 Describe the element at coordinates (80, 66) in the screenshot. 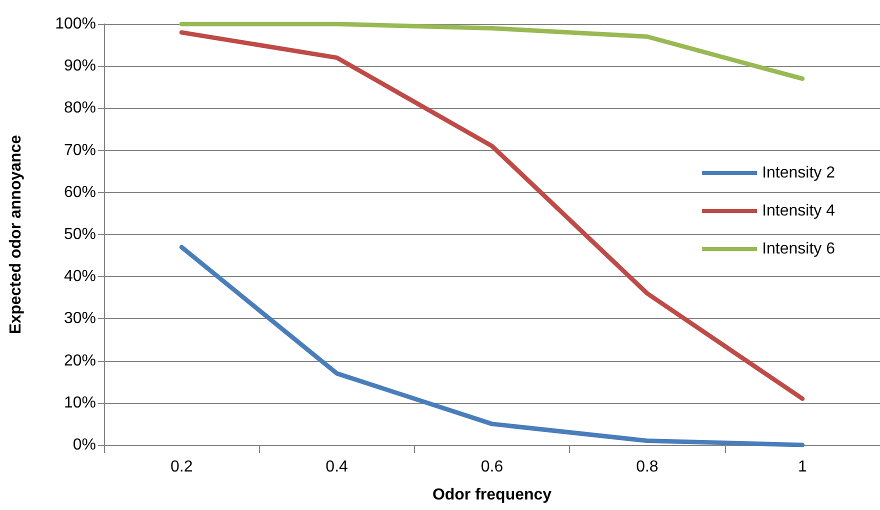

I see `y-tick-label: 90%` at that location.